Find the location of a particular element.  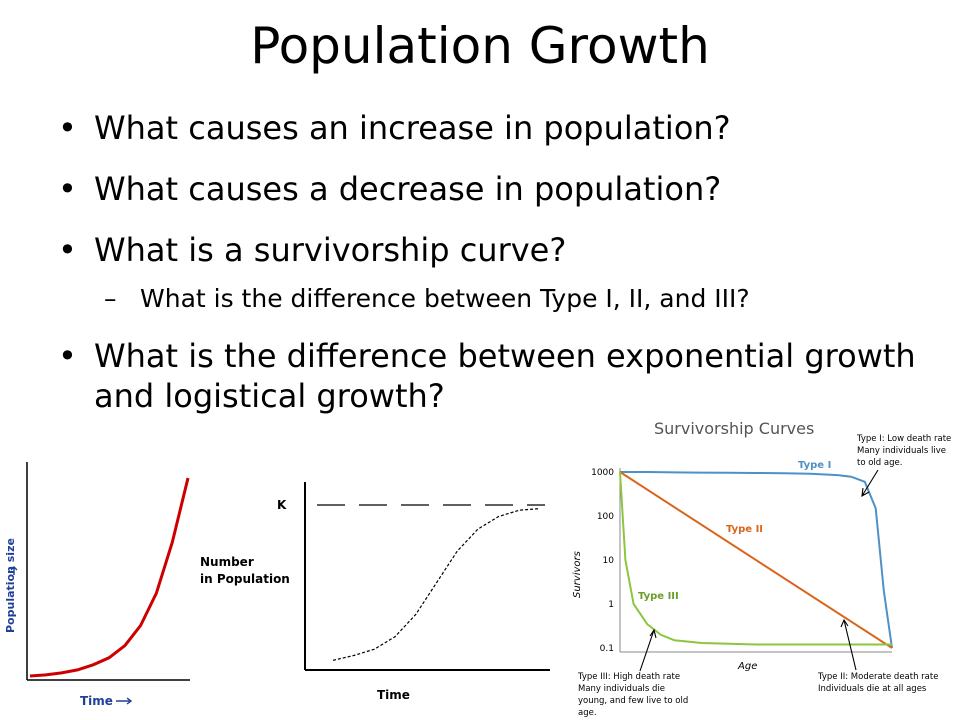

type2-curve is located at coordinates (756, 560).